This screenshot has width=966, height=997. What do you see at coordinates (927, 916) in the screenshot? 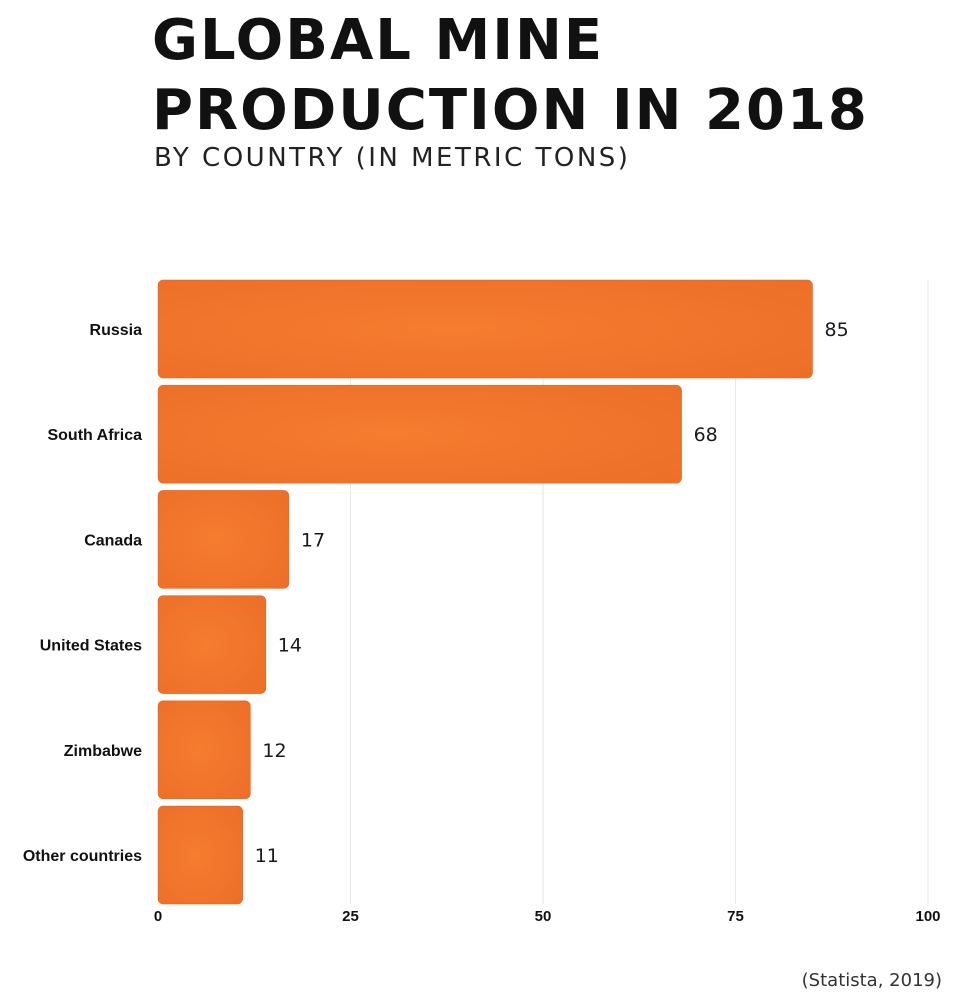
I see `x-tick-label: 100` at bounding box center [927, 916].